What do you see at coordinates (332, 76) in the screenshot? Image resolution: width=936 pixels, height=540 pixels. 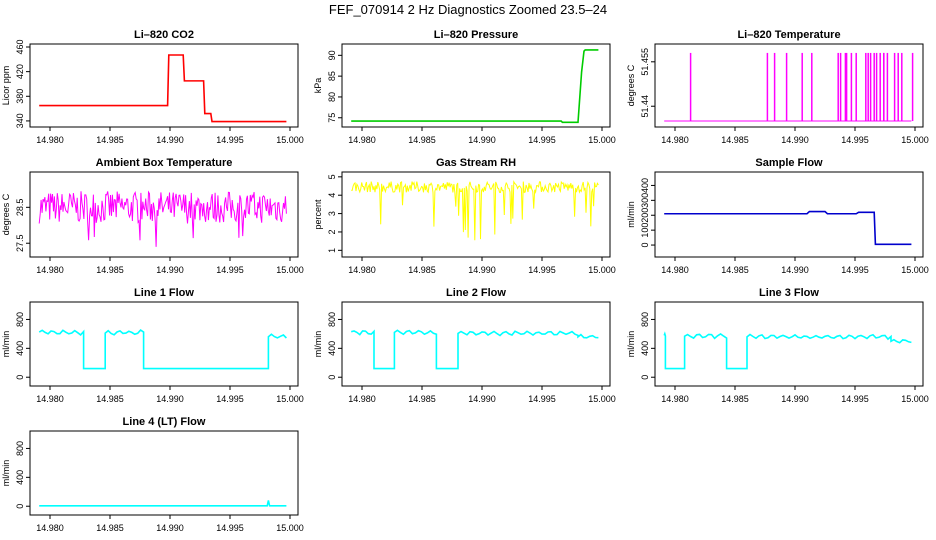 I see `y-tick-label: 85` at bounding box center [332, 76].